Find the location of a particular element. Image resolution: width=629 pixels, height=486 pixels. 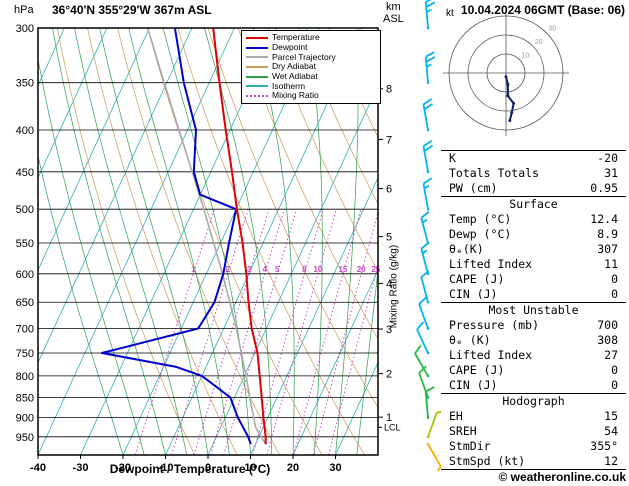

stats-section-header: Most Unstable is located at coordinates (533, 310).